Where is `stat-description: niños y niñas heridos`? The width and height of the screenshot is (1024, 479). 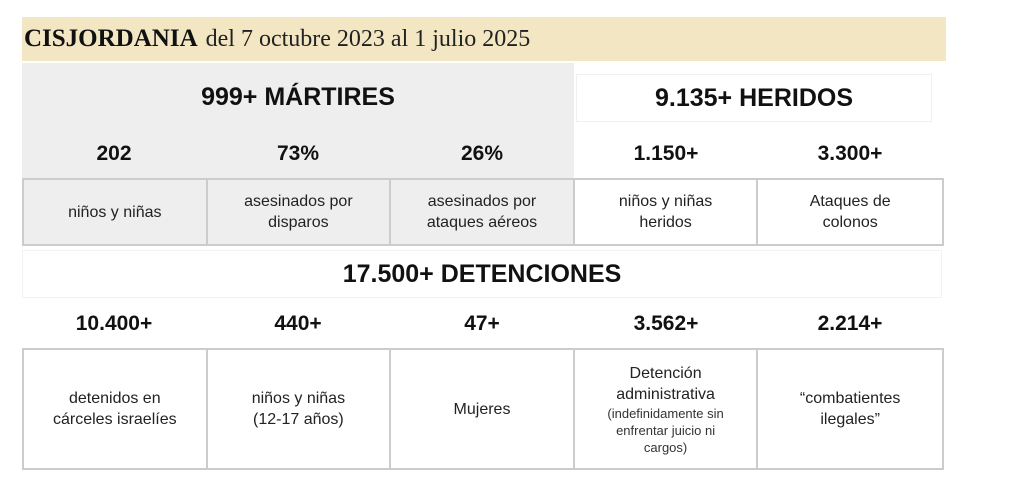 stat-description: niños y niñas heridos is located at coordinates (667, 212).